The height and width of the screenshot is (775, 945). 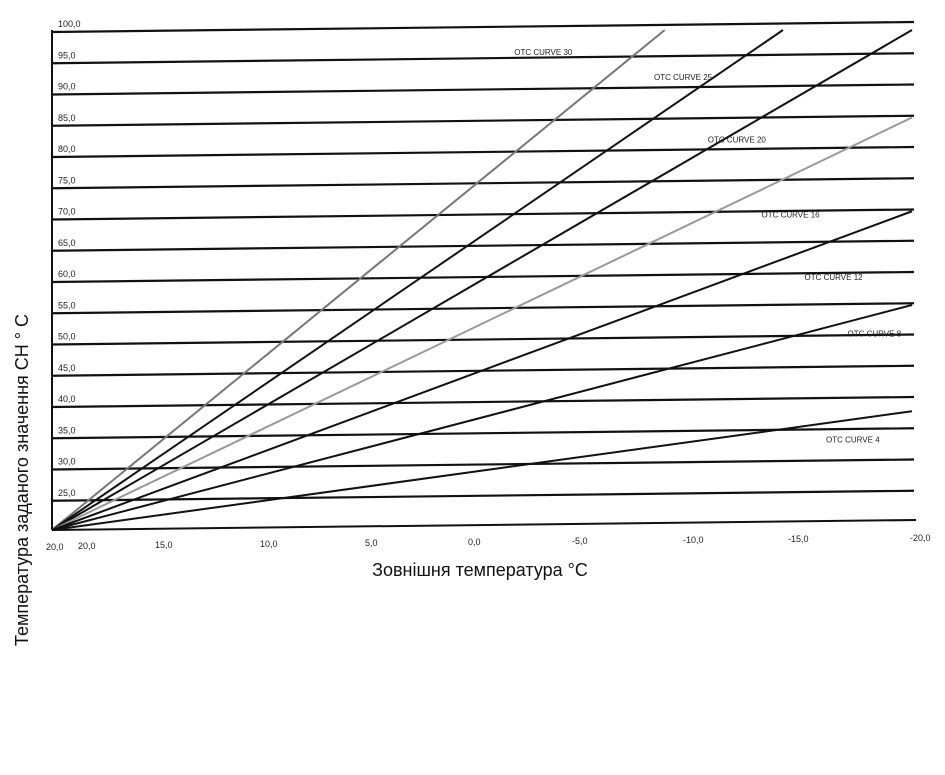 I want to click on x-axis-label: Зовнішня температура °C, so click(x=480, y=570).